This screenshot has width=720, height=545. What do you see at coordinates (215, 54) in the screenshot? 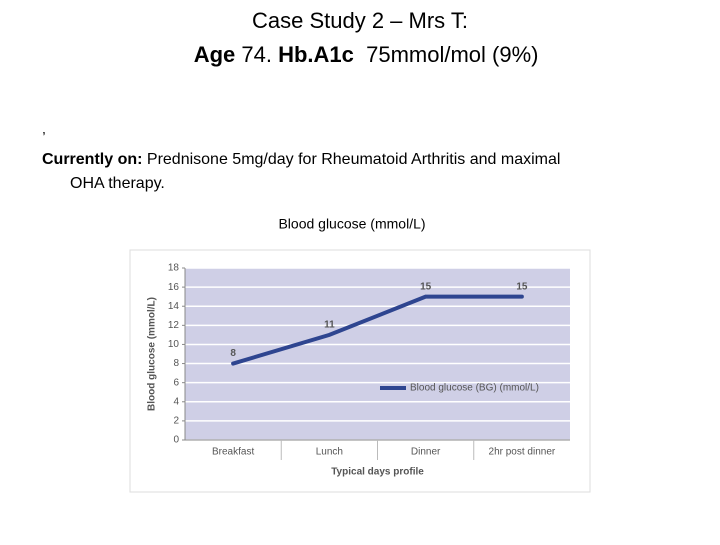
I see `subtitle-part: Age` at bounding box center [215, 54].